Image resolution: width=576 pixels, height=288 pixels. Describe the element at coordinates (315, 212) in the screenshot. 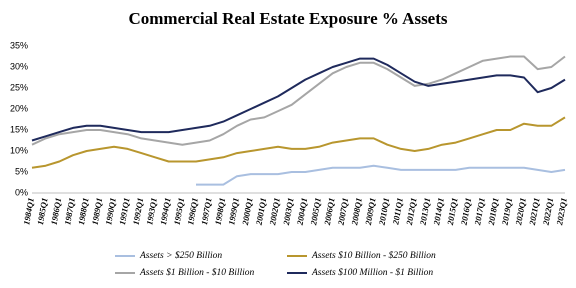

I see `x-tick-label: 2005Q1` at that location.